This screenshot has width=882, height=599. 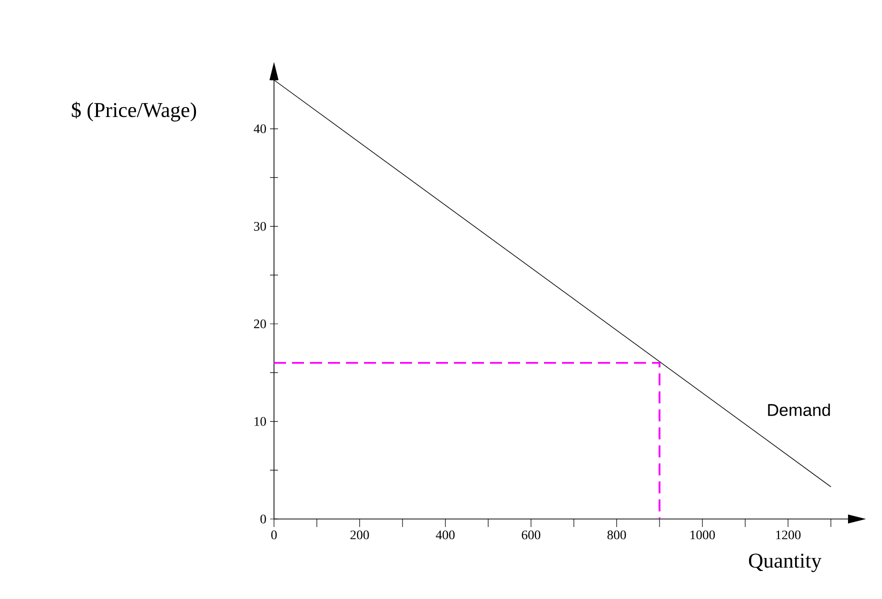 I want to click on x-tick-label: 1200, so click(x=788, y=535).